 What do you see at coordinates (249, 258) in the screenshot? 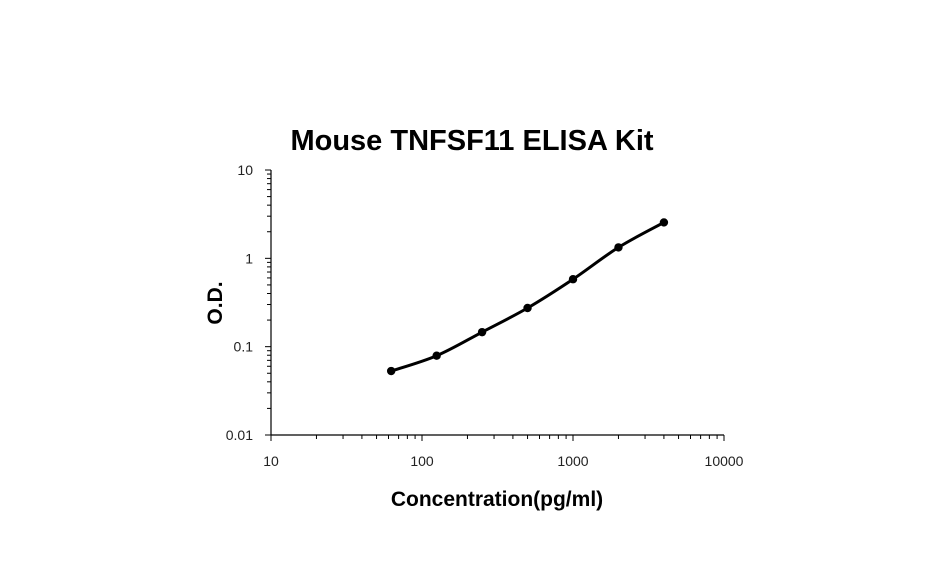
I see `y-tick-label: 1` at bounding box center [249, 258].